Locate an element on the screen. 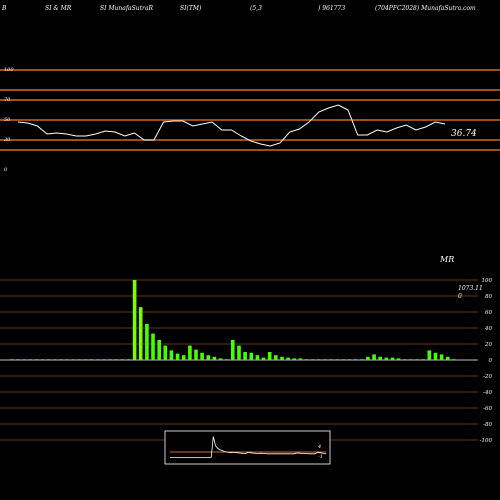 Image resolution: width=500 pixels, height=500 pixels. header-text-3: SI MunafaSutraR is located at coordinates (126, 8).